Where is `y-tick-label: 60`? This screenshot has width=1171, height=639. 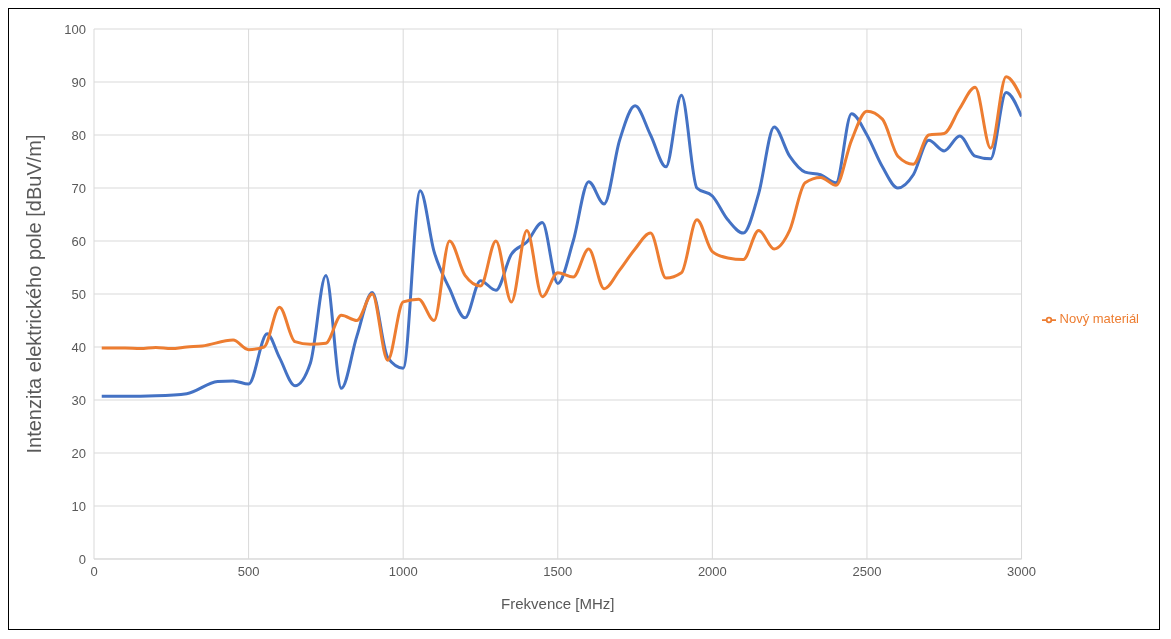
y-tick-label: 60 is located at coordinates (78, 241).